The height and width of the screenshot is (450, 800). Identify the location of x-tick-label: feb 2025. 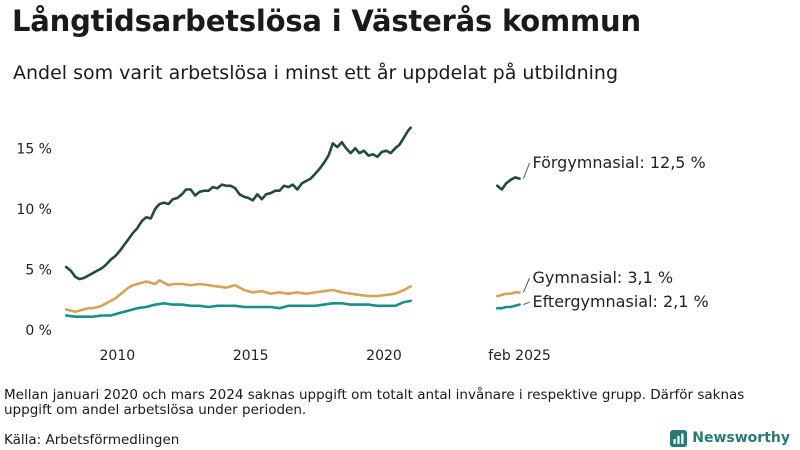
(519, 356).